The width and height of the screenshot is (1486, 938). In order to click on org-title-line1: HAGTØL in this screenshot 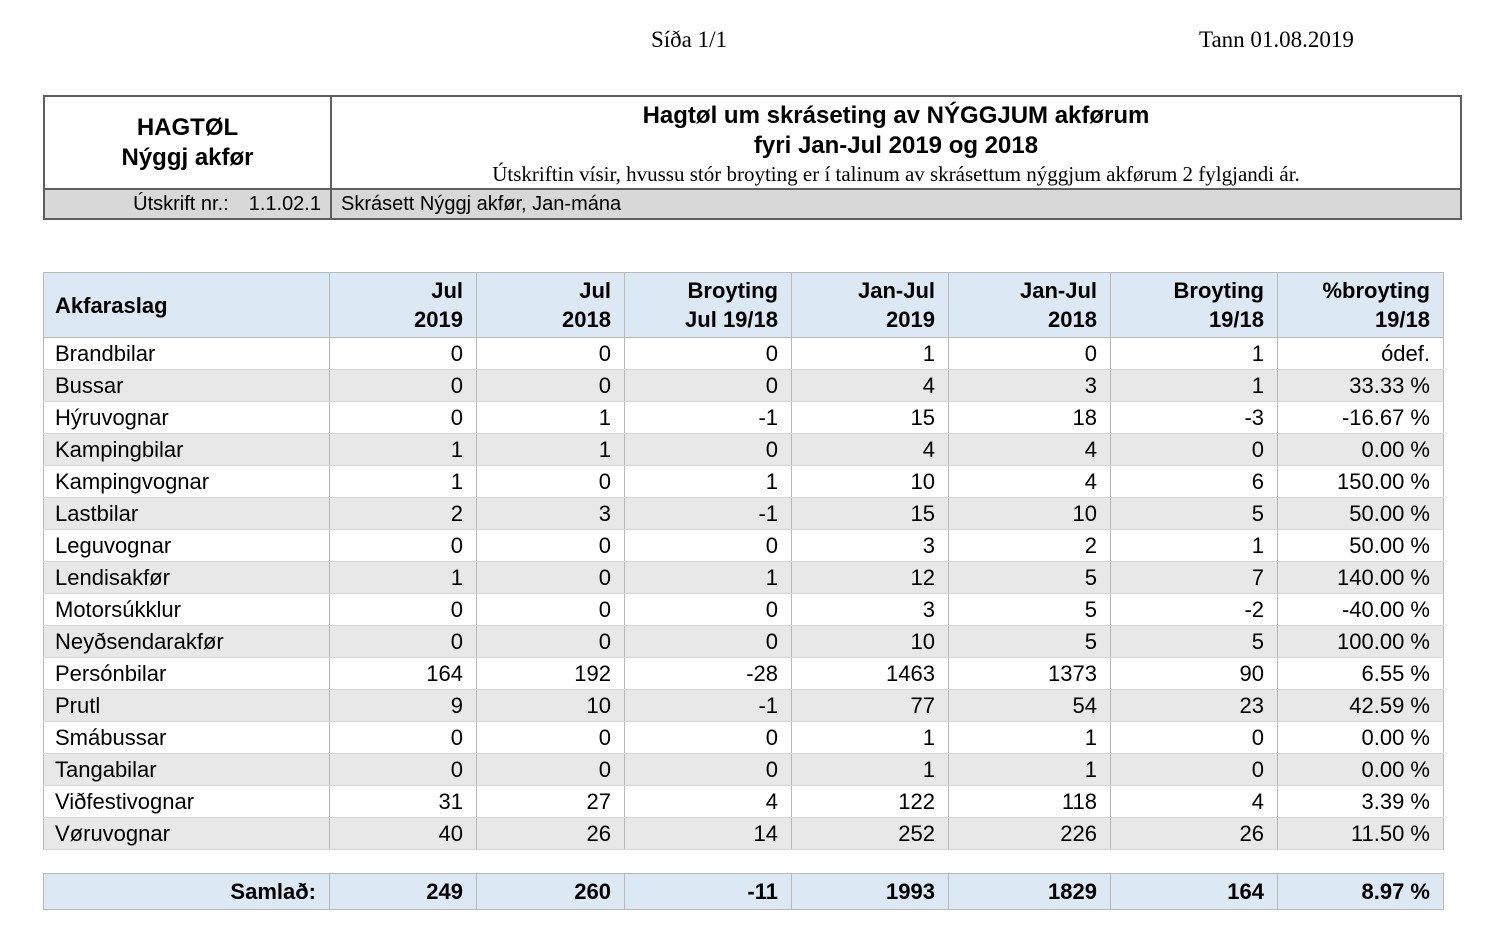, I will do `click(187, 127)`.